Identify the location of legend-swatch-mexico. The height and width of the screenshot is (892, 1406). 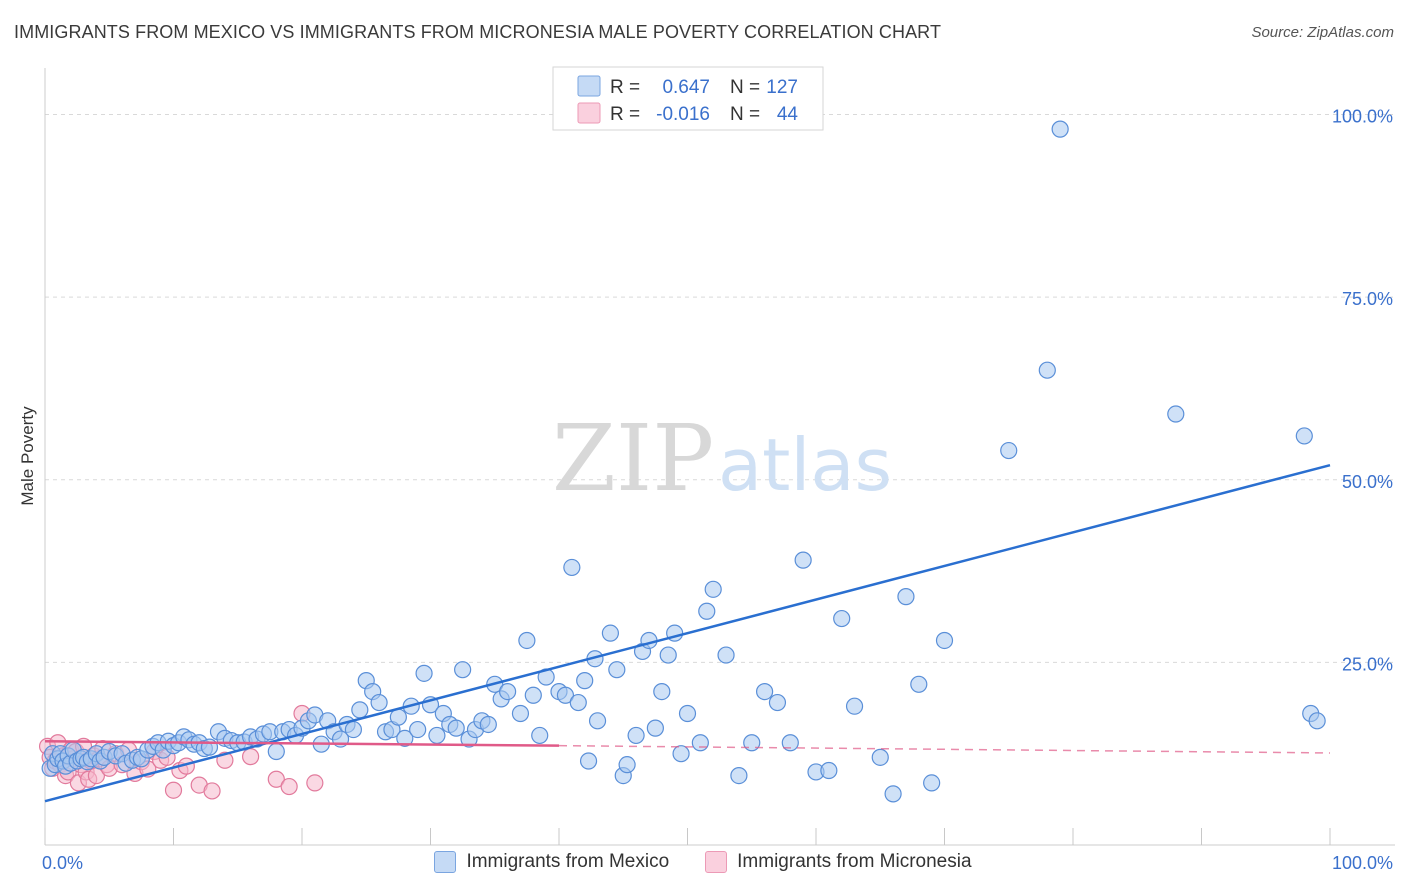
(445, 862).